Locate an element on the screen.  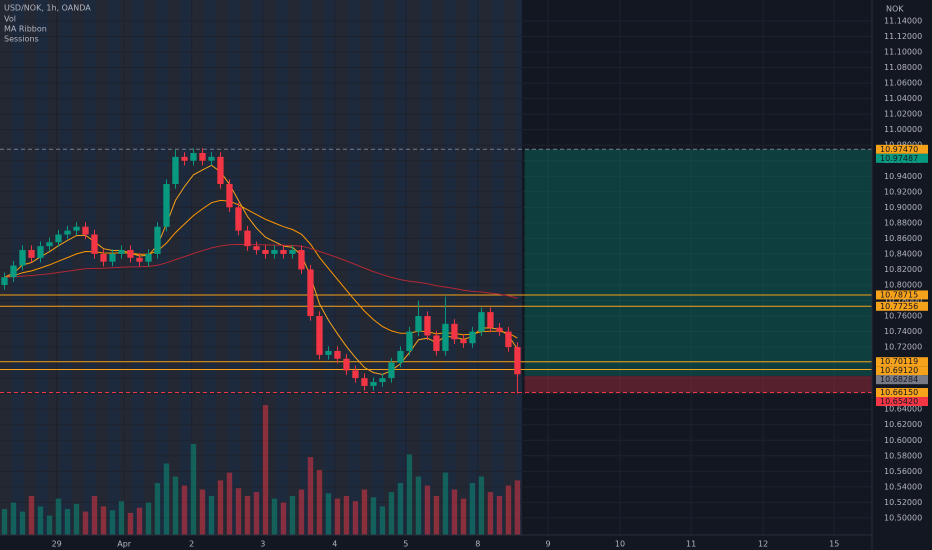
x-tick-label: 11 is located at coordinates (691, 544).